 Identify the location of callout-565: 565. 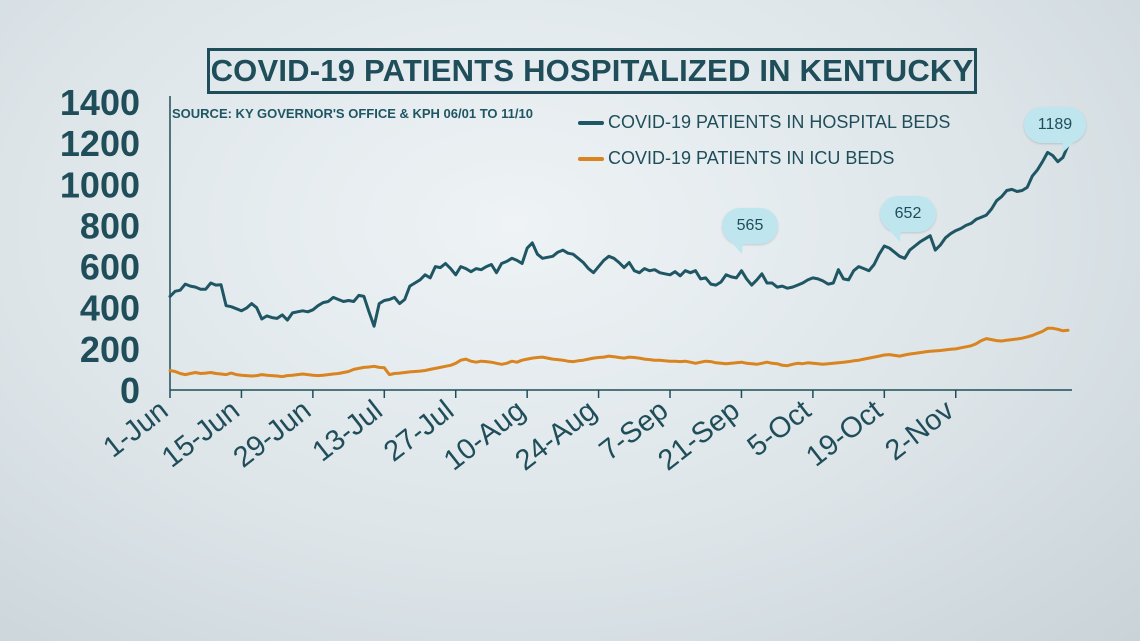
(750, 226).